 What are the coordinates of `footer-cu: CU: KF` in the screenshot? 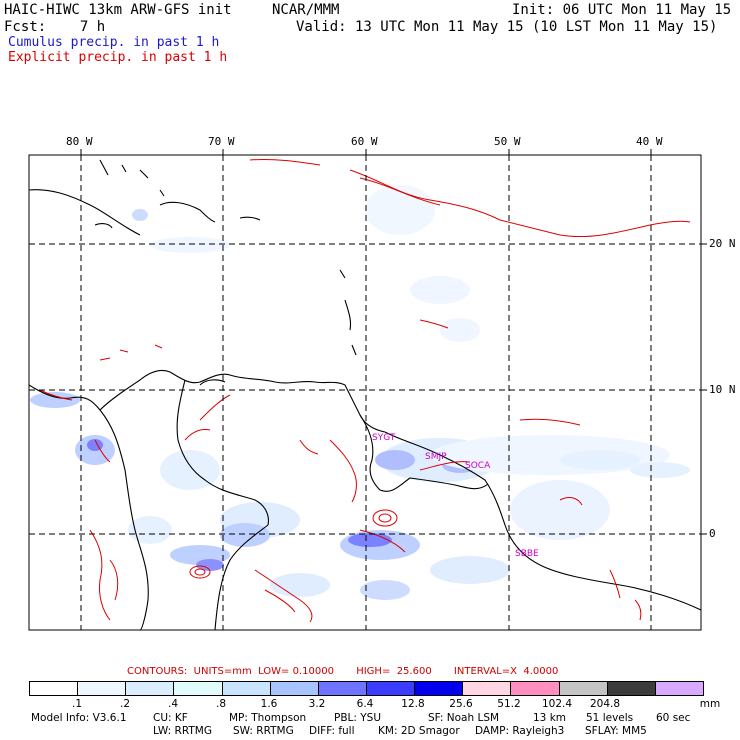 It's located at (170, 718).